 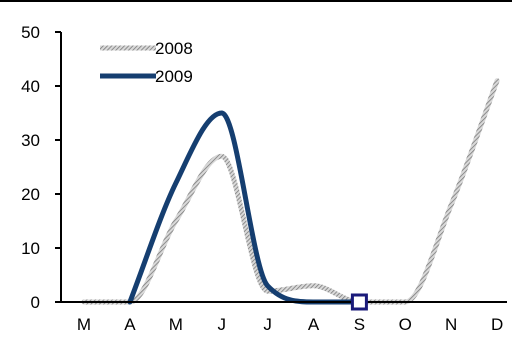 What do you see at coordinates (174, 48) in the screenshot?
I see `legend-label-2008: 2008` at bounding box center [174, 48].